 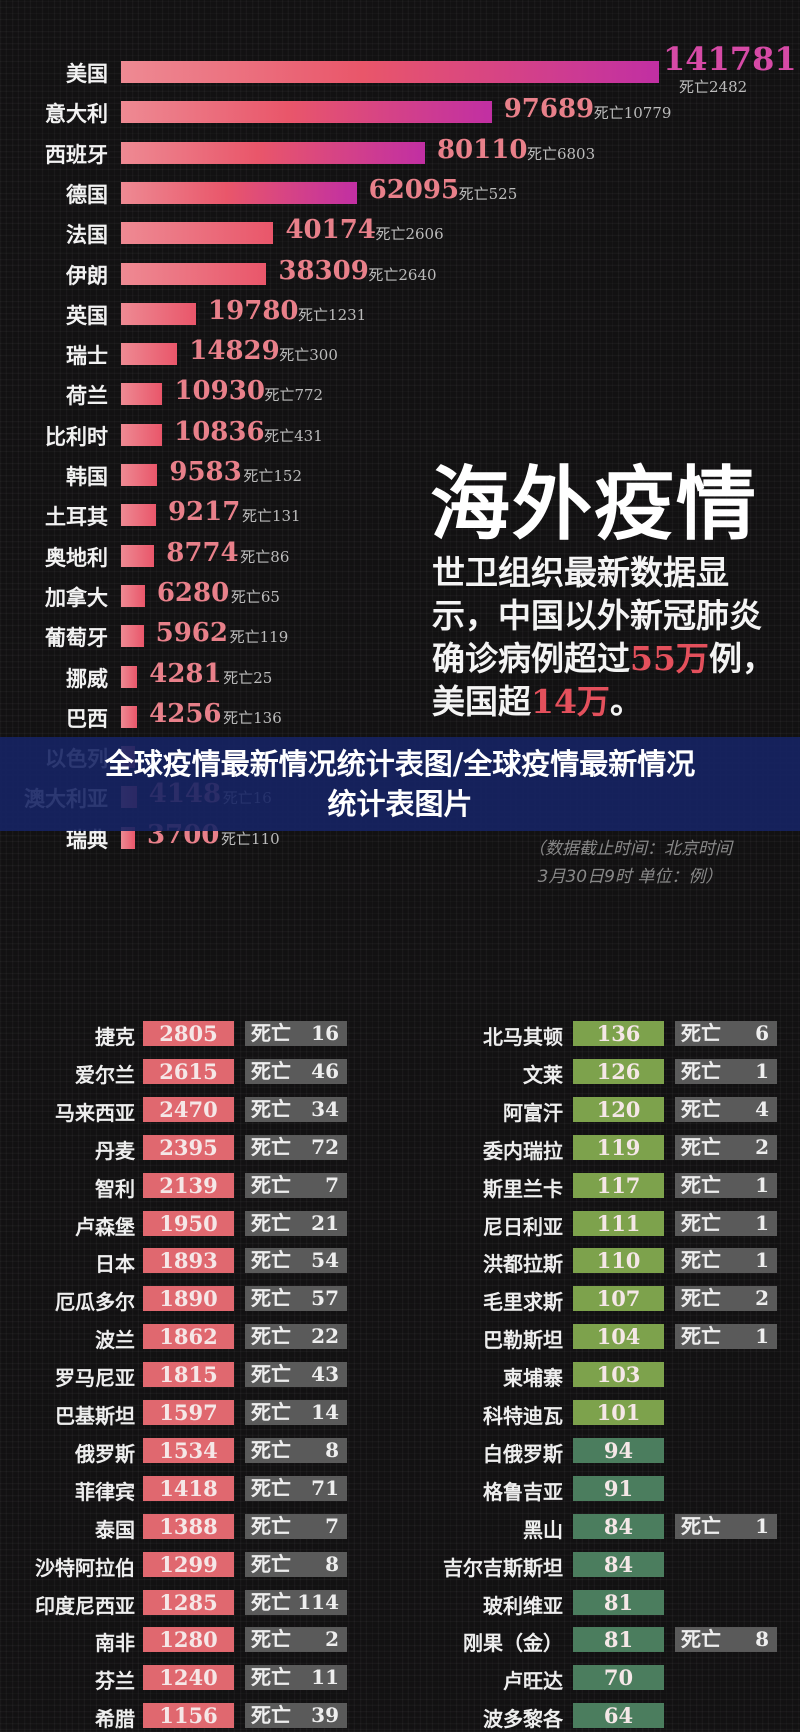 What do you see at coordinates (193, 592) in the screenshot?
I see `bar-value: 6280` at bounding box center [193, 592].